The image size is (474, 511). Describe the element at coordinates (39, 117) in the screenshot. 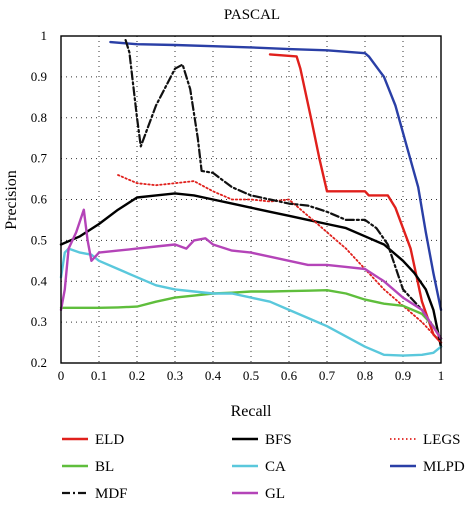

I see `y-tick-label: 0.8` at that location.